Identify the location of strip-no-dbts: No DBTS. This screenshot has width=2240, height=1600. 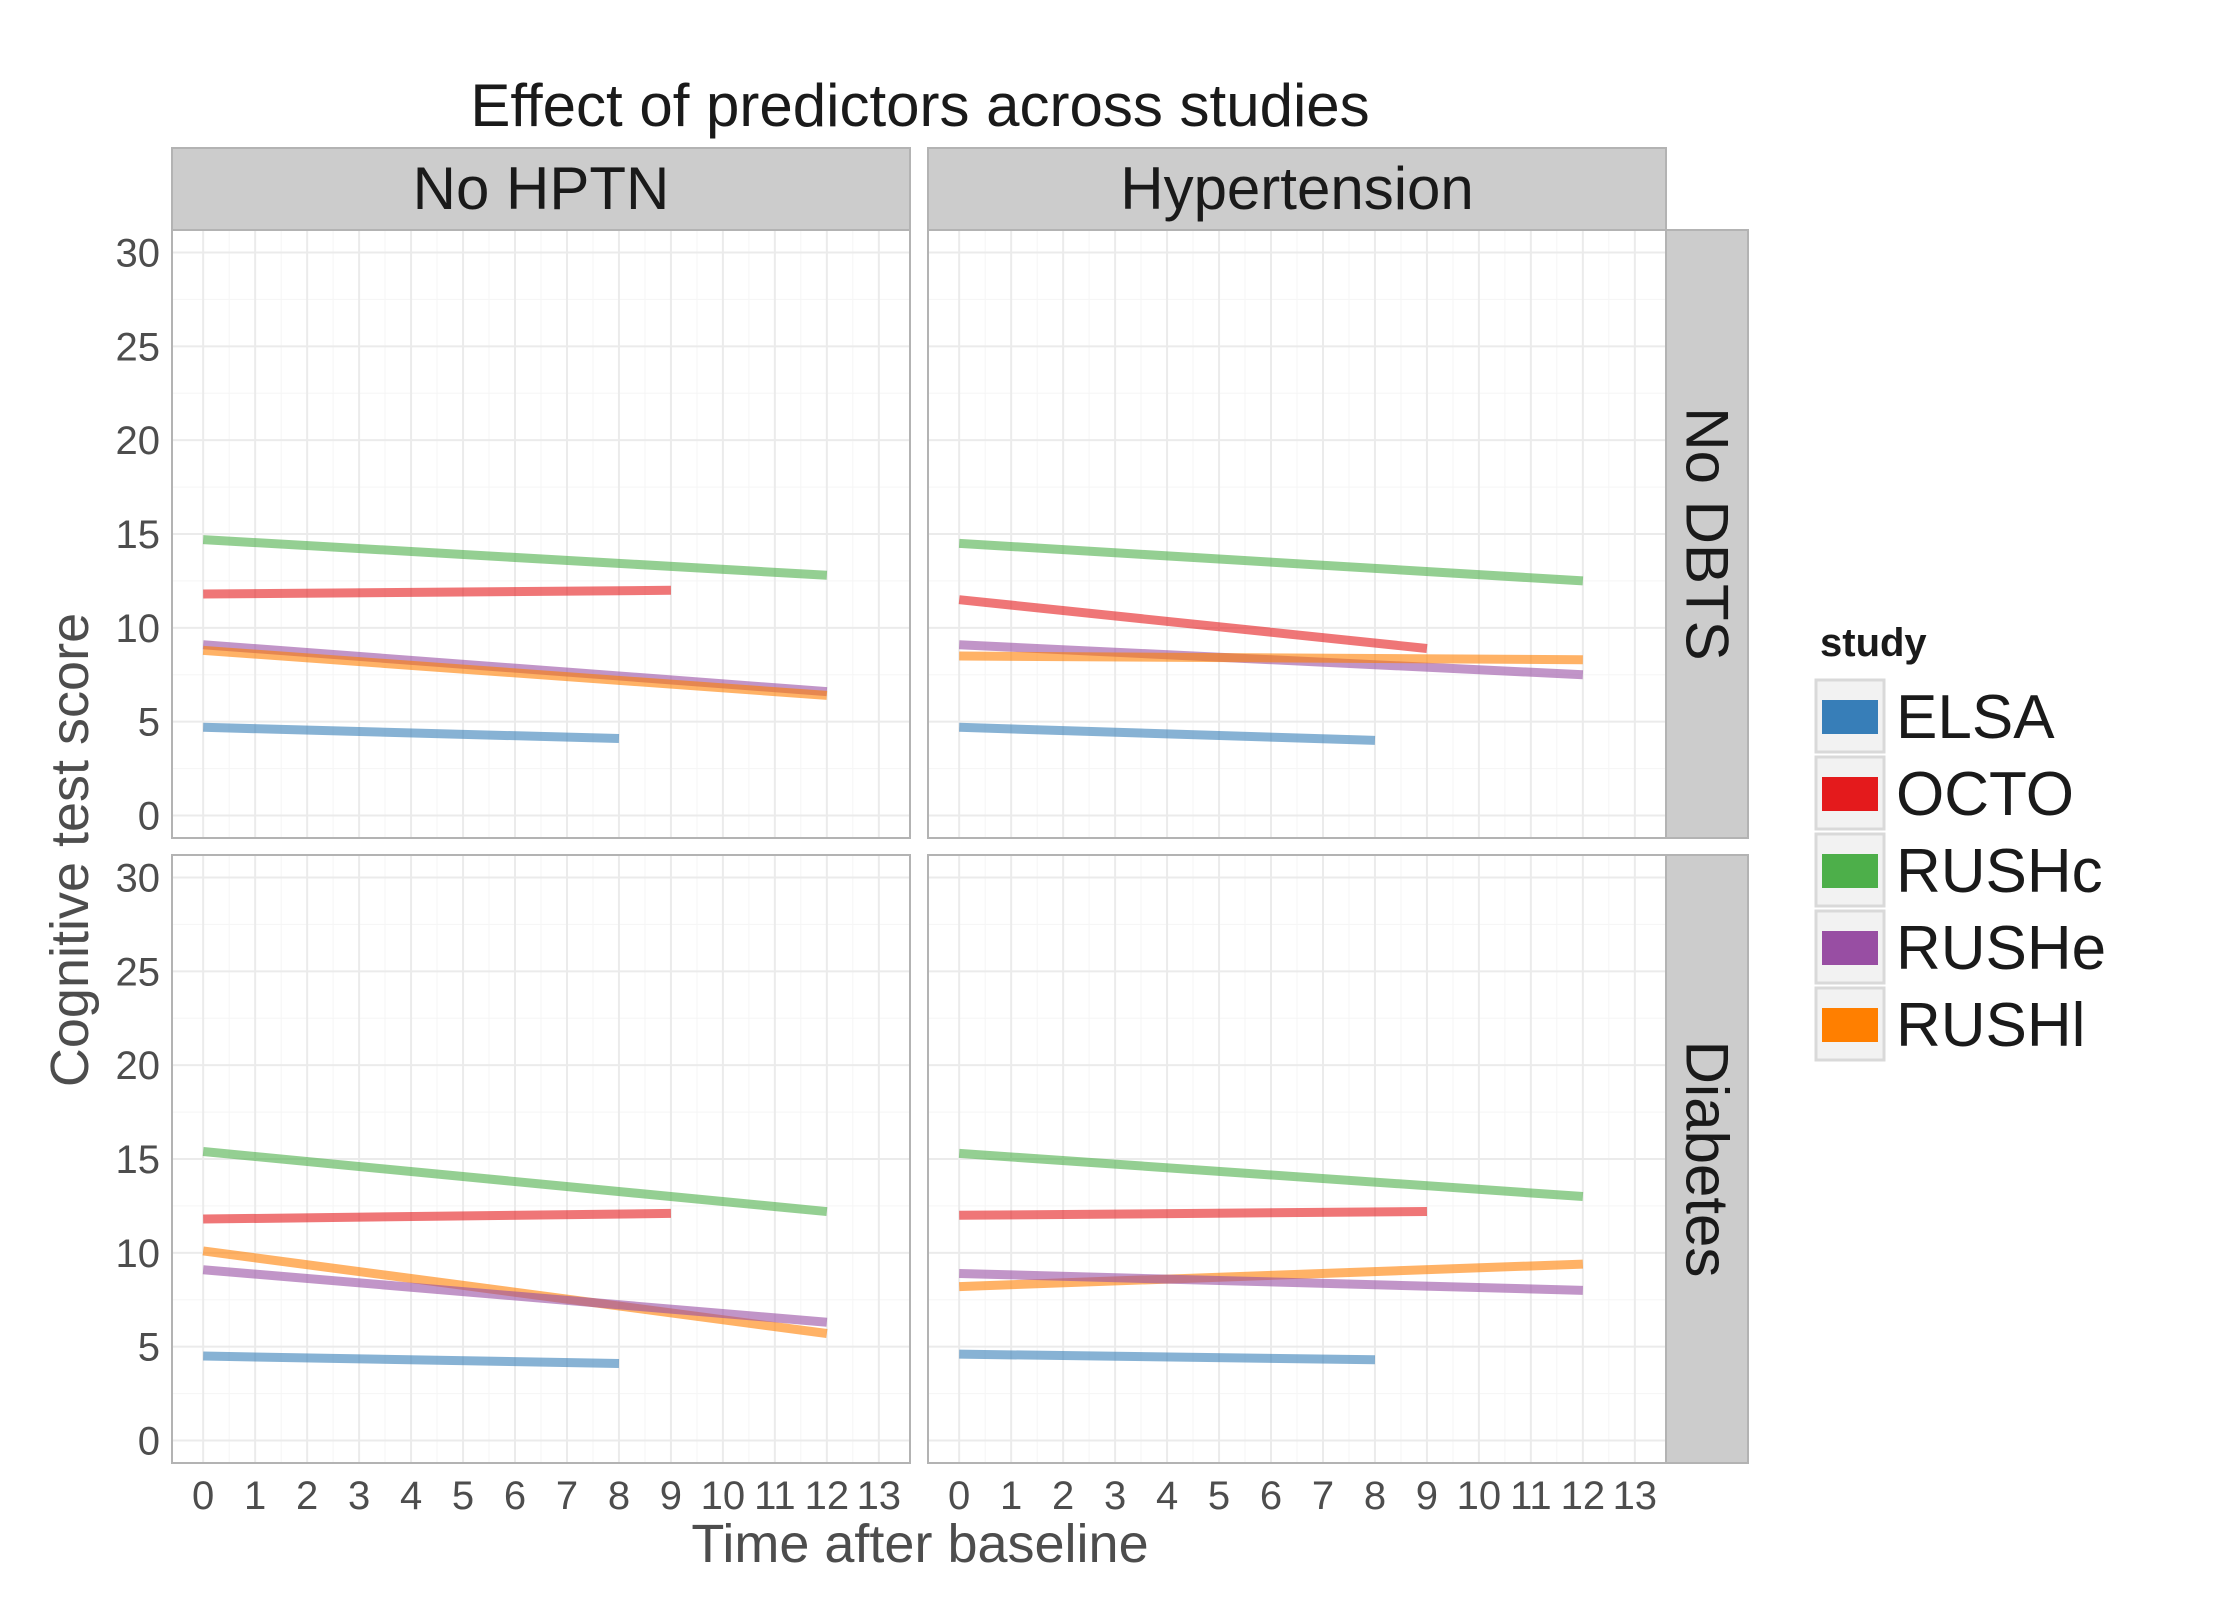
(1707, 534).